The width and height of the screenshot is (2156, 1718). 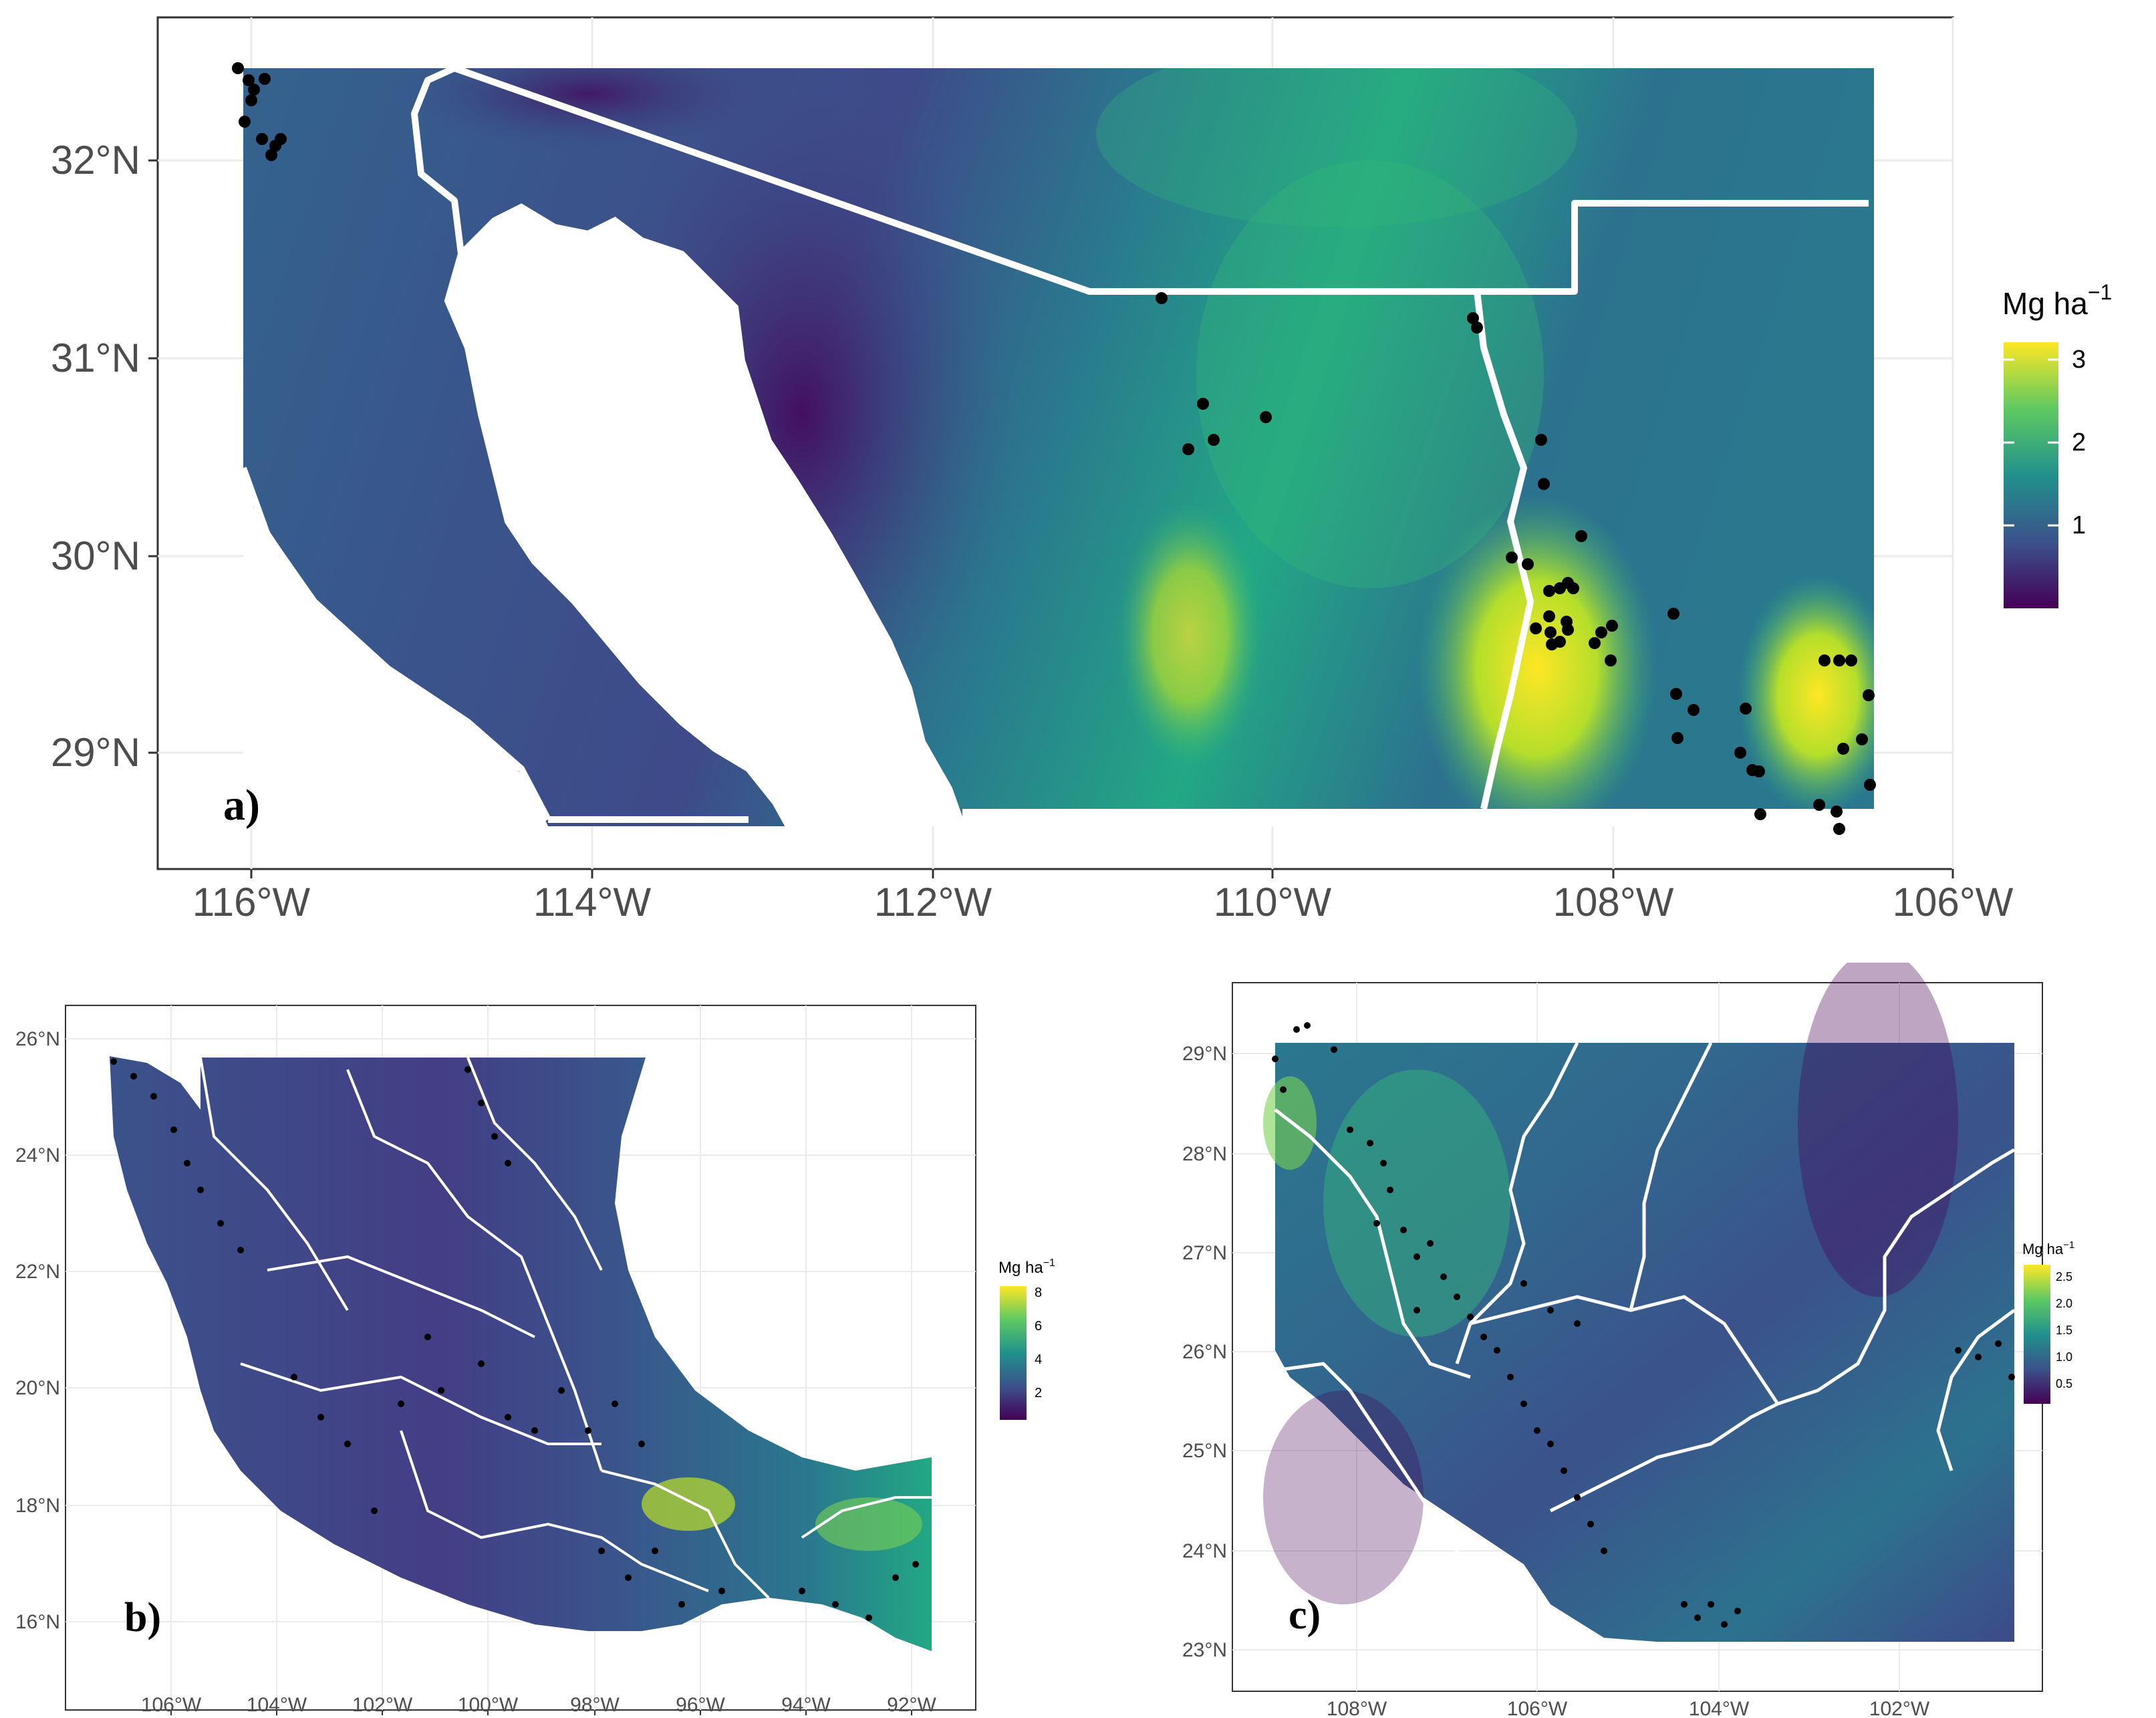 I want to click on y-tick-label: 31°N, so click(x=95, y=358).